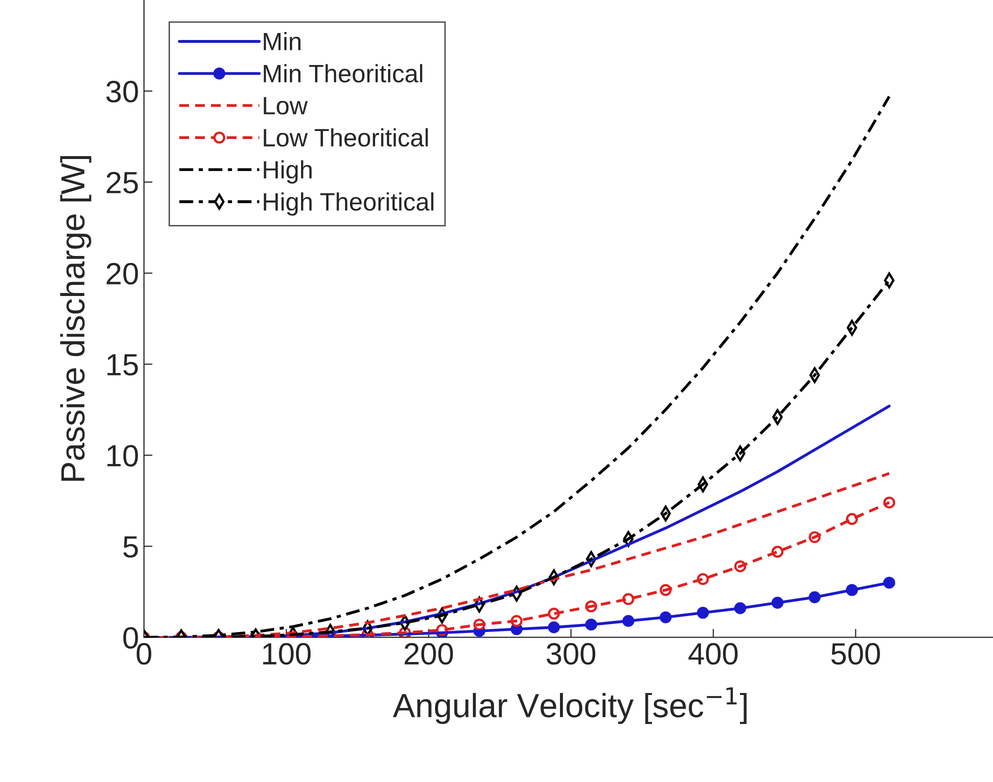 The height and width of the screenshot is (782, 993). What do you see at coordinates (343, 73) in the screenshot?
I see `legend-label: Min Theoritical` at bounding box center [343, 73].